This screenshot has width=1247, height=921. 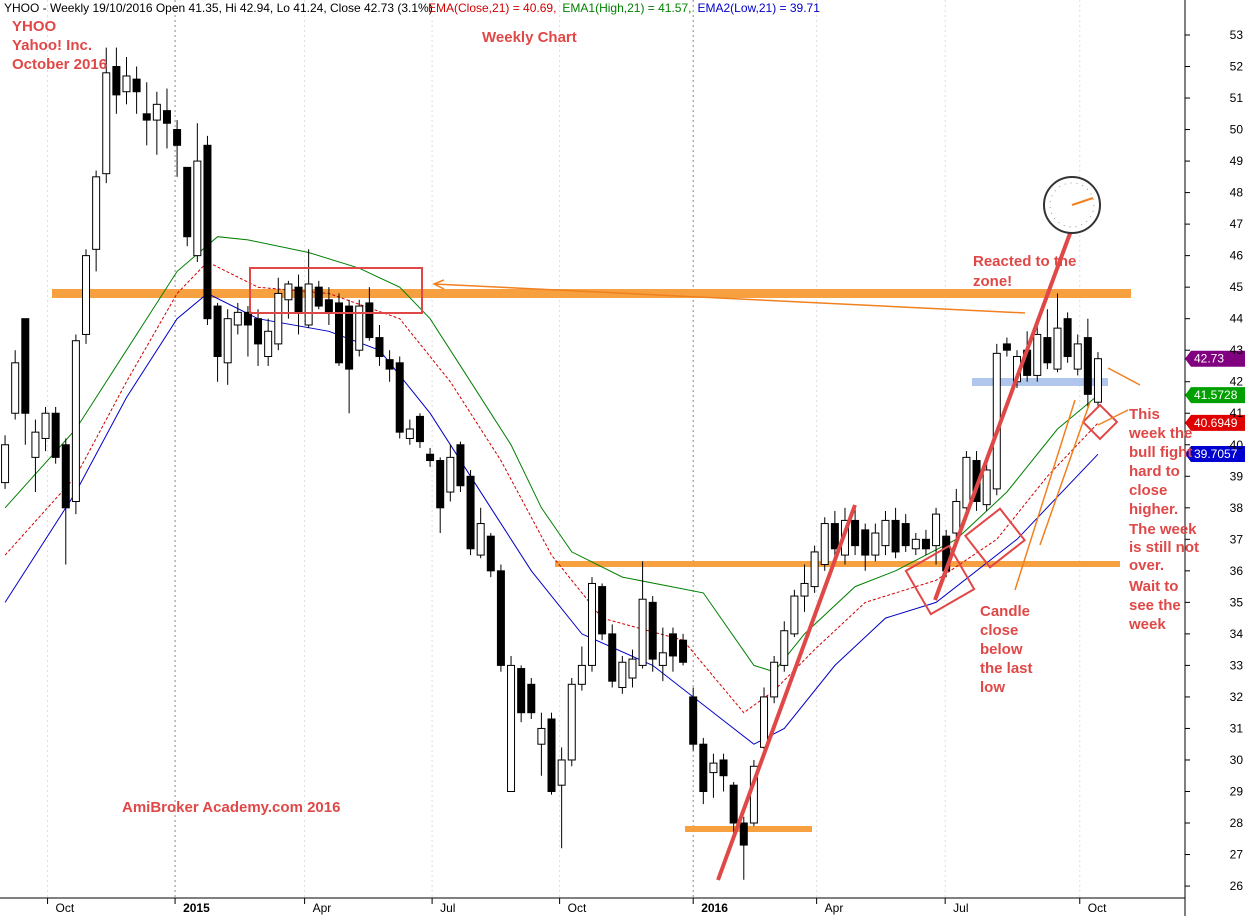 What do you see at coordinates (577, 908) in the screenshot?
I see `x-tick-label: Oct` at bounding box center [577, 908].